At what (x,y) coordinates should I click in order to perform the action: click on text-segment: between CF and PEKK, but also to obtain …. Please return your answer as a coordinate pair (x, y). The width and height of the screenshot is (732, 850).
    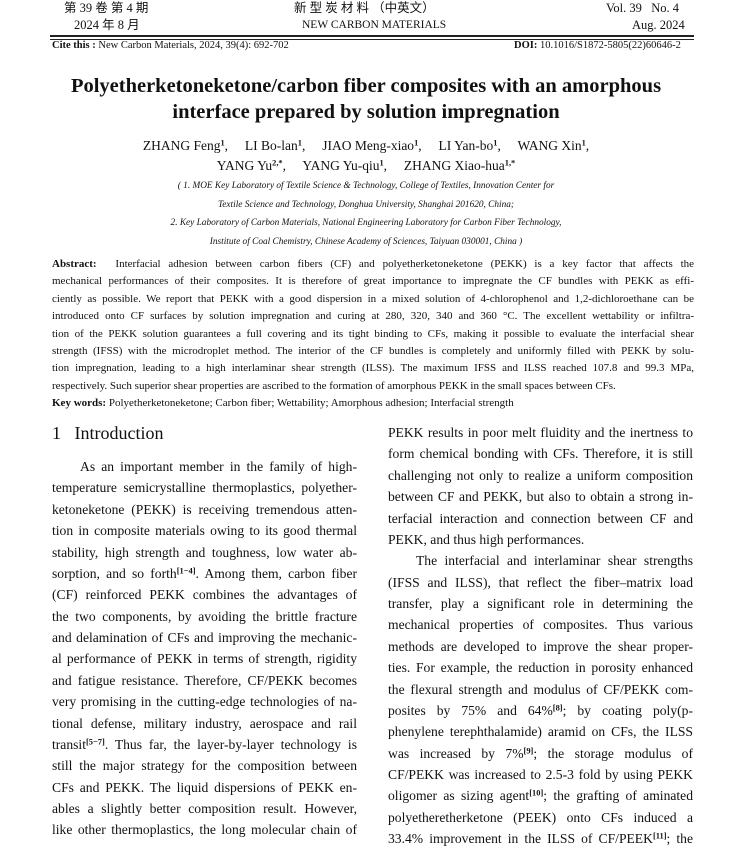
    Looking at the image, I should click on (540, 497).